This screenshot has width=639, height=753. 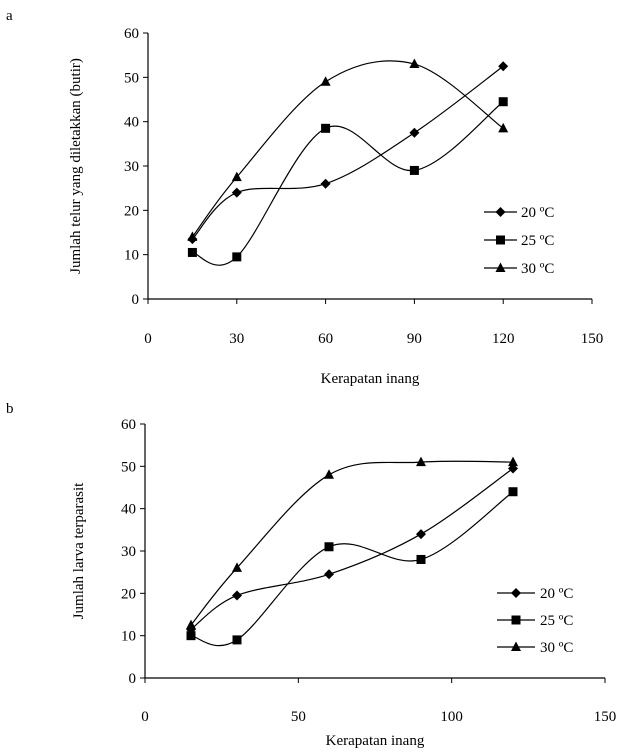 What do you see at coordinates (79, 550) in the screenshot?
I see `y-axis-title: Jumlah larva terparasit` at bounding box center [79, 550].